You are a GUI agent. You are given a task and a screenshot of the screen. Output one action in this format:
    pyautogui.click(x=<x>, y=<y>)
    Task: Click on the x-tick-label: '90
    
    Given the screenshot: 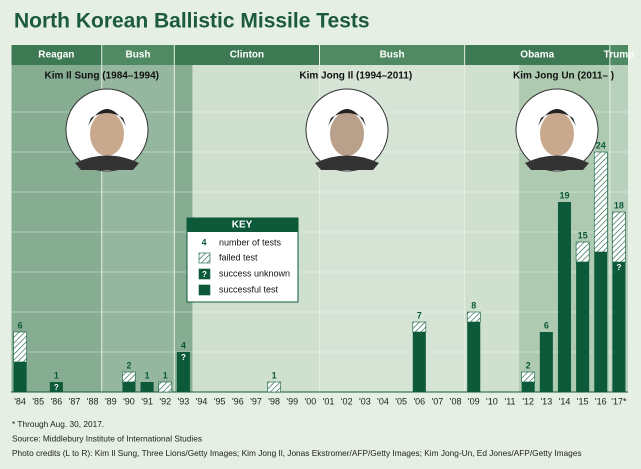 What is the action you would take?
    pyautogui.click(x=129, y=401)
    